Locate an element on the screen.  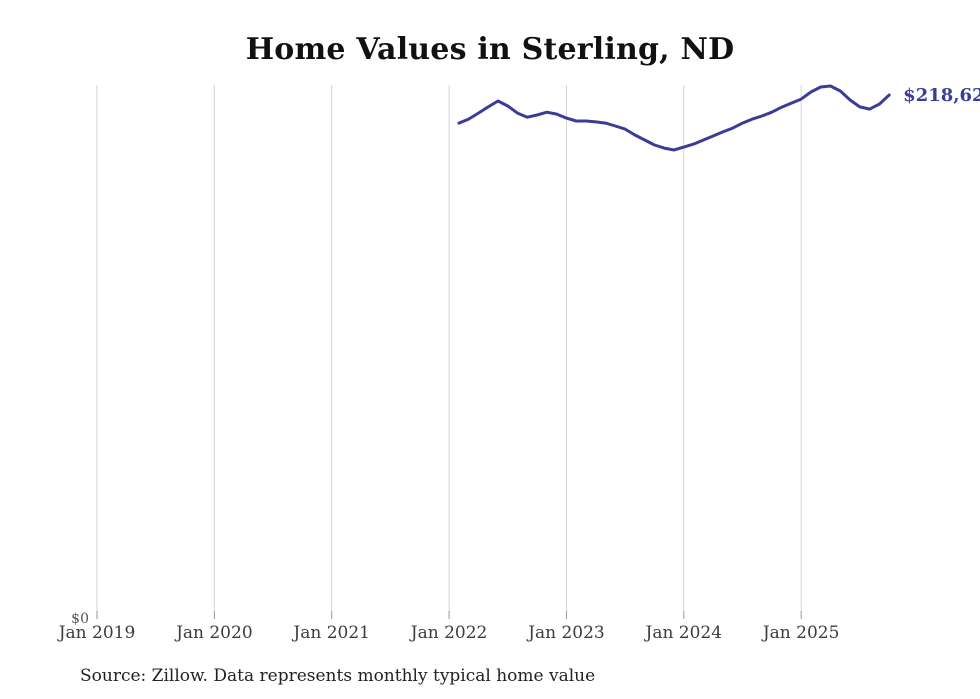
x-axis-label: Jan 2025 is located at coordinates (800, 633).